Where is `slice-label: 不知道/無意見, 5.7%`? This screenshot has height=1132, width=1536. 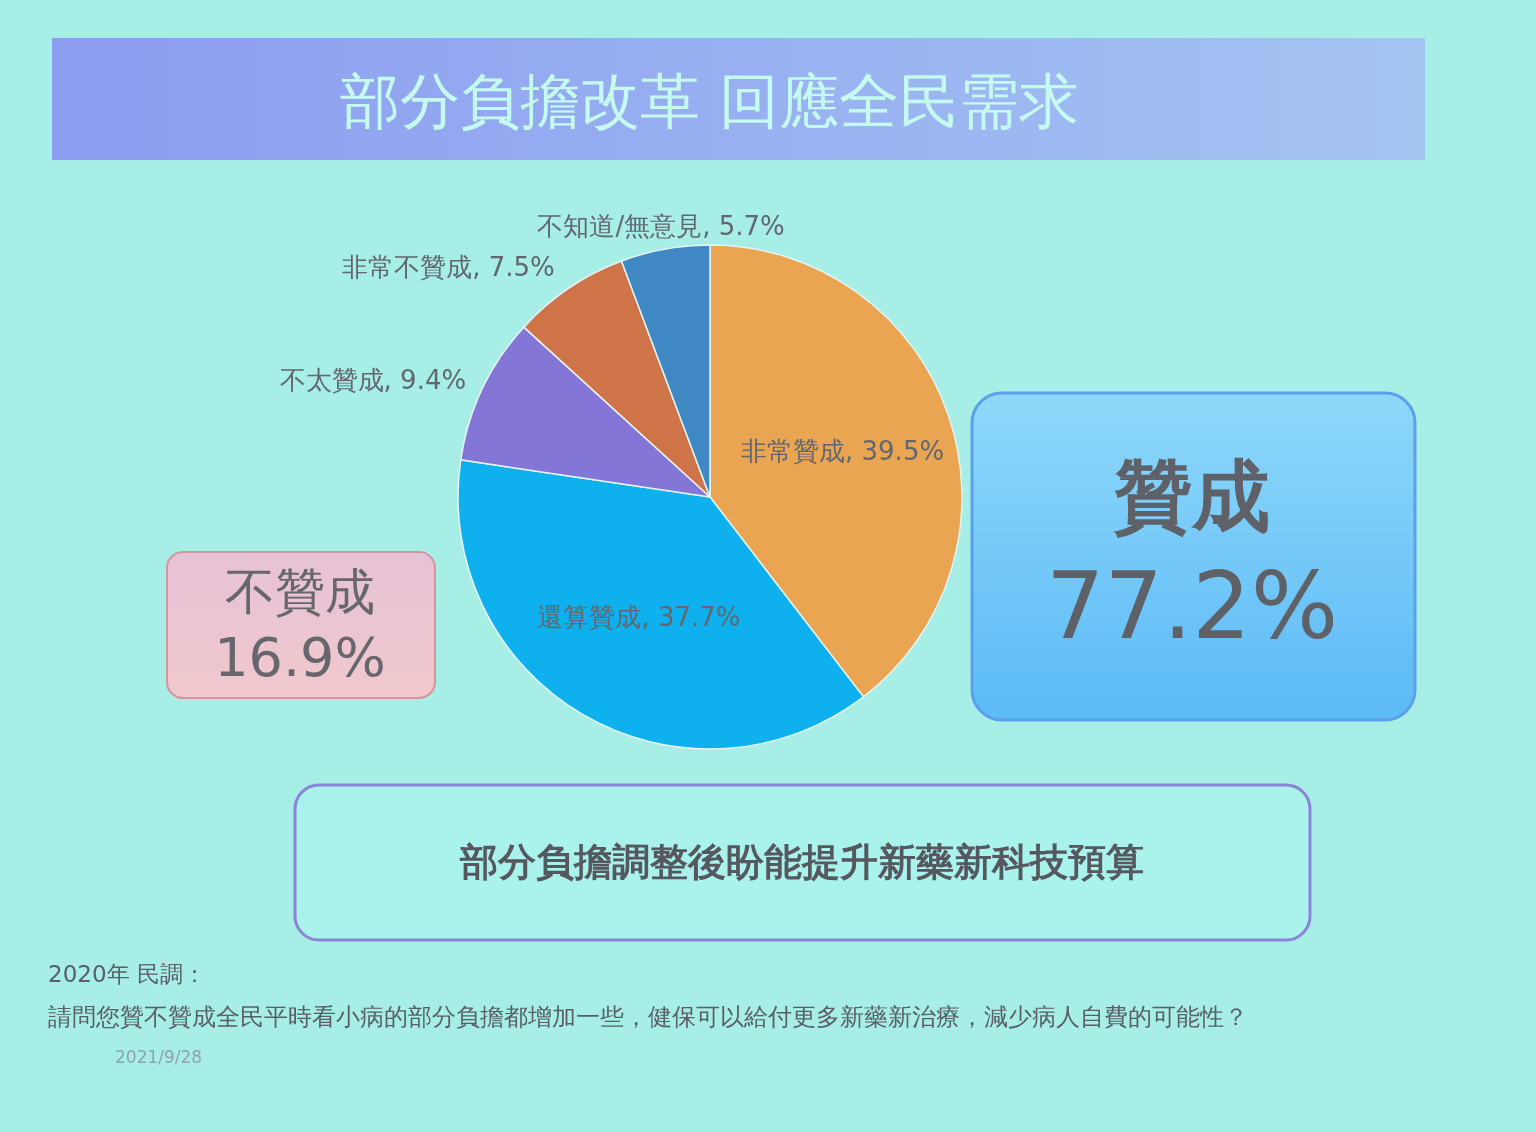 slice-label: 不知道/無意見, 5.7% is located at coordinates (661, 226).